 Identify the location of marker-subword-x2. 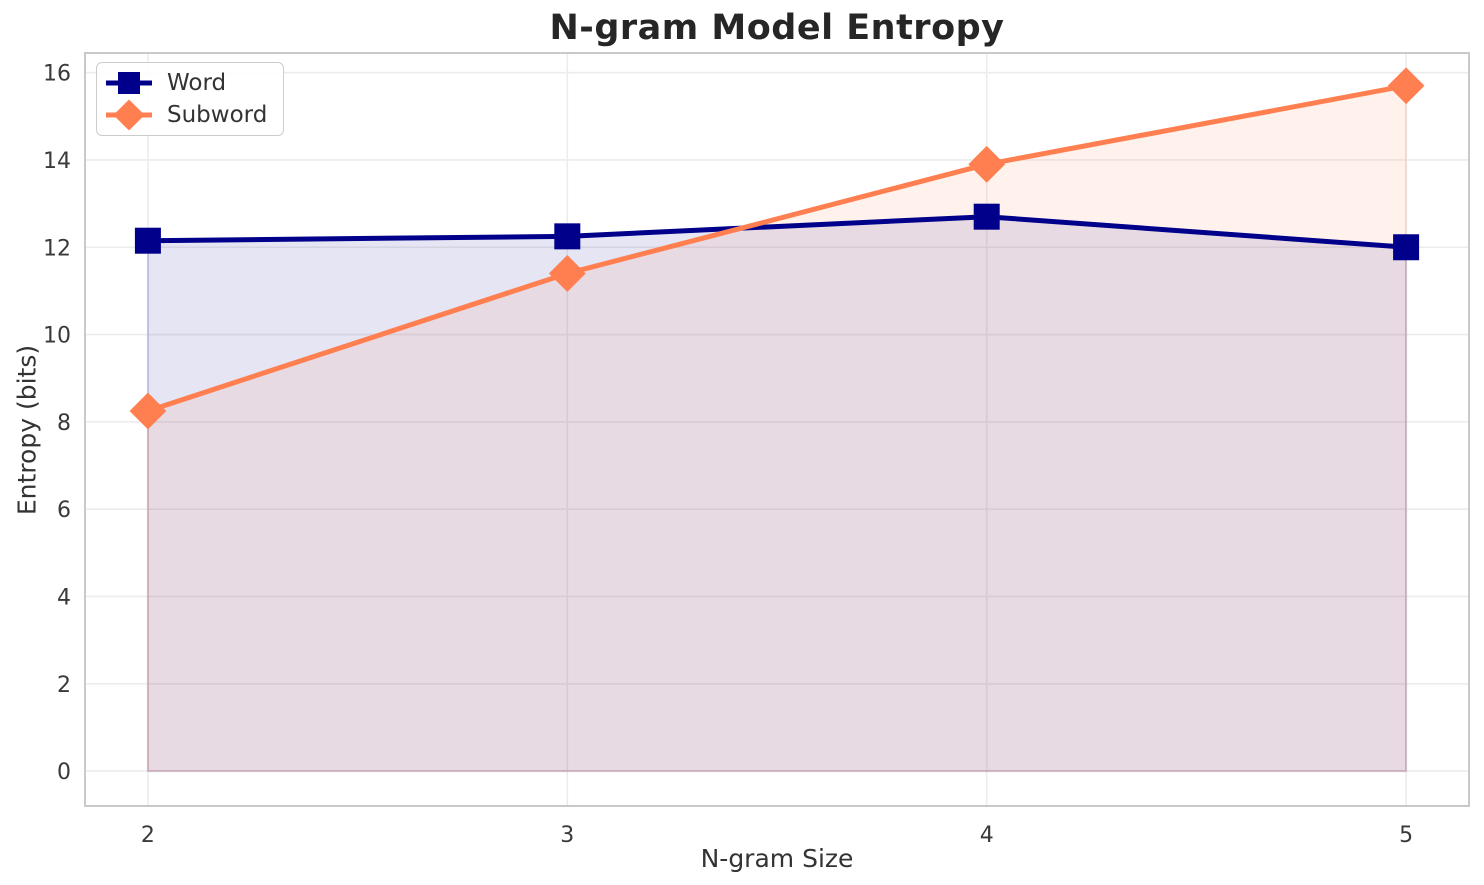
(148, 411).